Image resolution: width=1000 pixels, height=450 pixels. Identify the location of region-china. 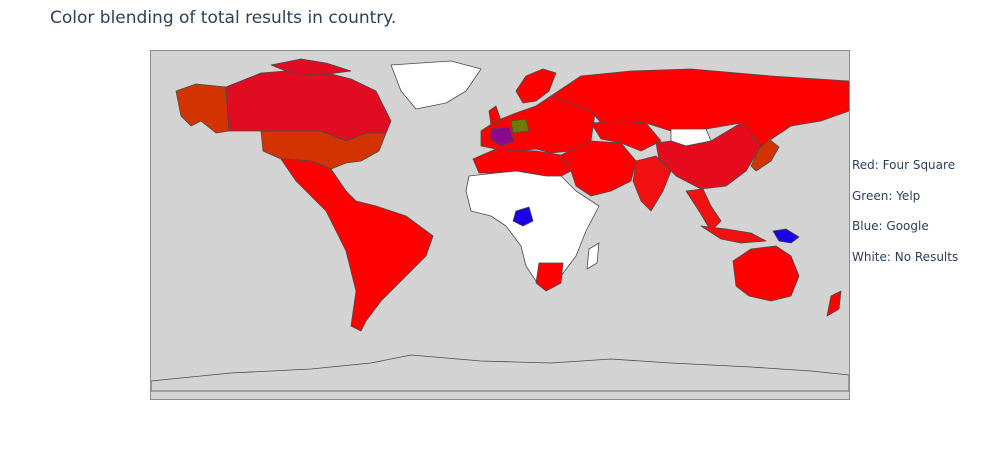
(708, 156).